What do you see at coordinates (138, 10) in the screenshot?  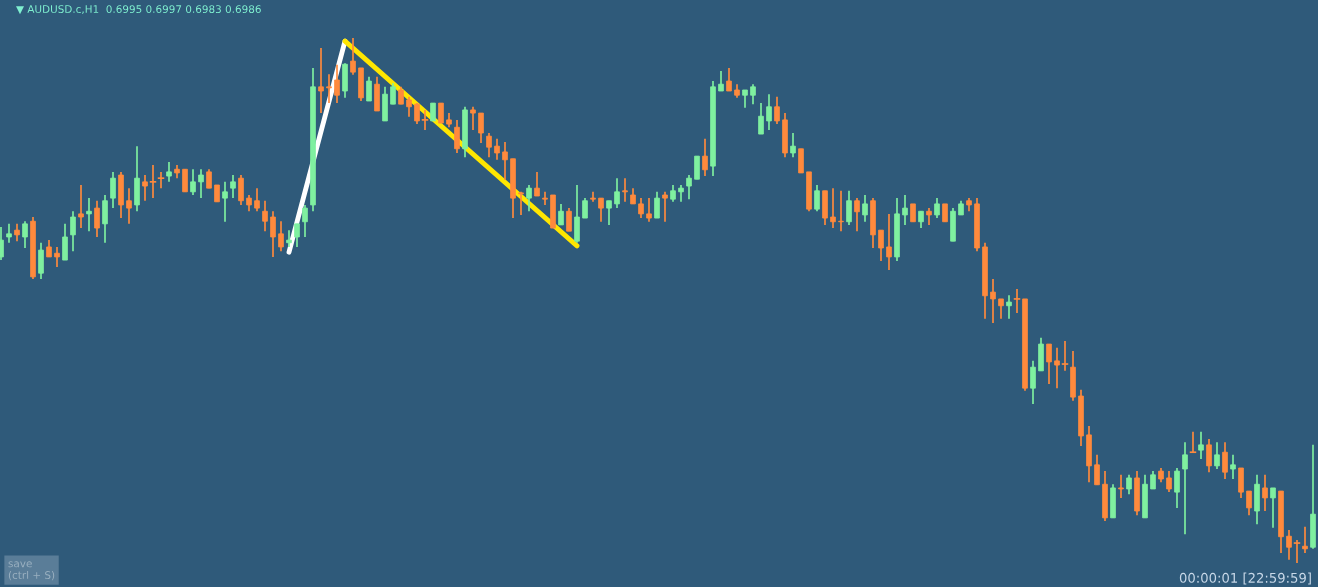 I see `text: ▼ AUDUSD.c,H1 0.6995 0.6997 0.6983 0.6986` at bounding box center [138, 10].